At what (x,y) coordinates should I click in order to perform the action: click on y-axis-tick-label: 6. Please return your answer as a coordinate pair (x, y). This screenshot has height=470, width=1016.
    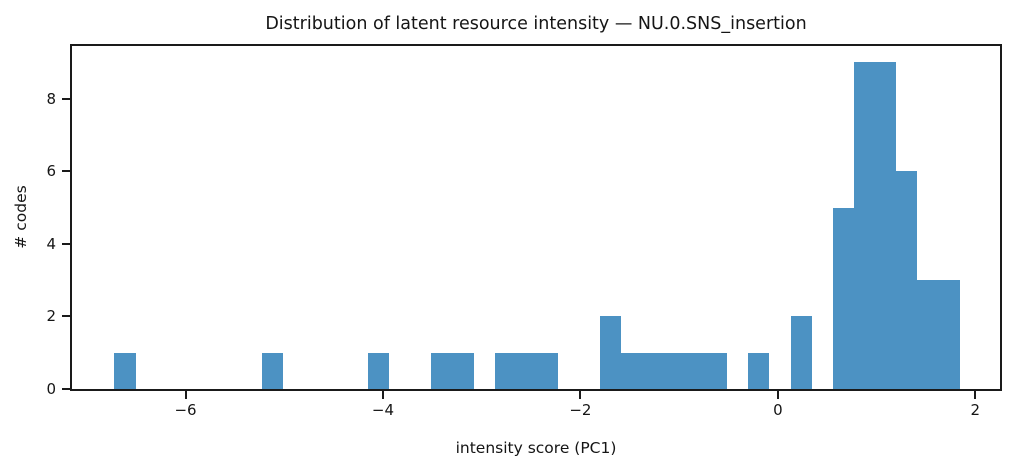
    Looking at the image, I should click on (51, 171).